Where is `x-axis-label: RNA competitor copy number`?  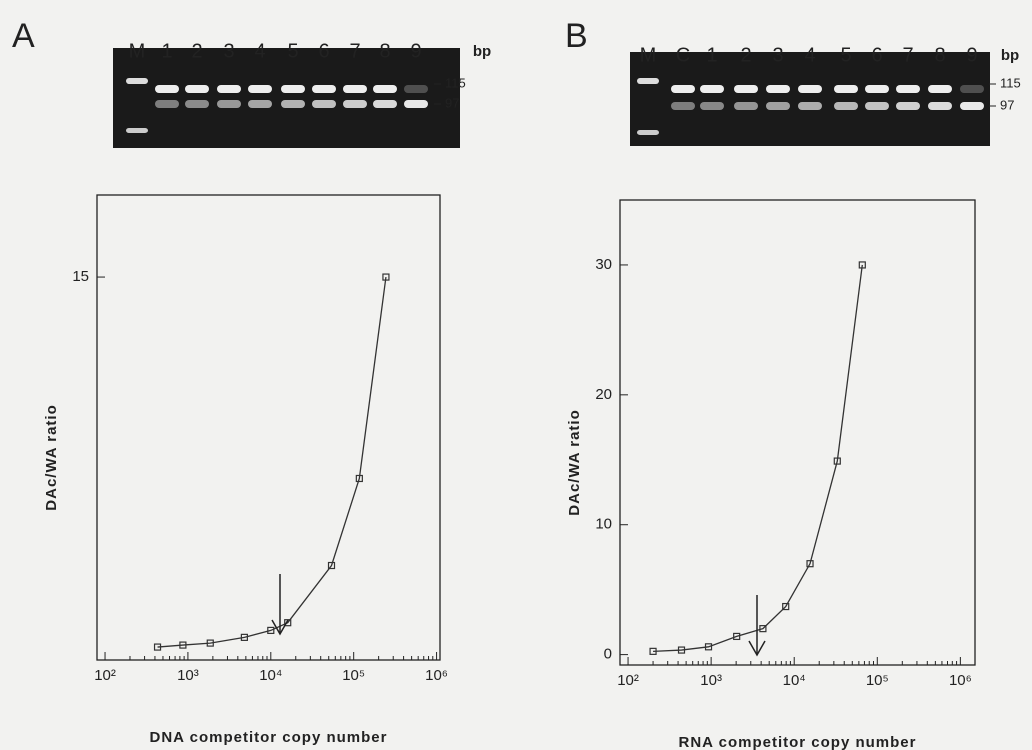
x-axis-label: RNA competitor copy number is located at coordinates (798, 742).